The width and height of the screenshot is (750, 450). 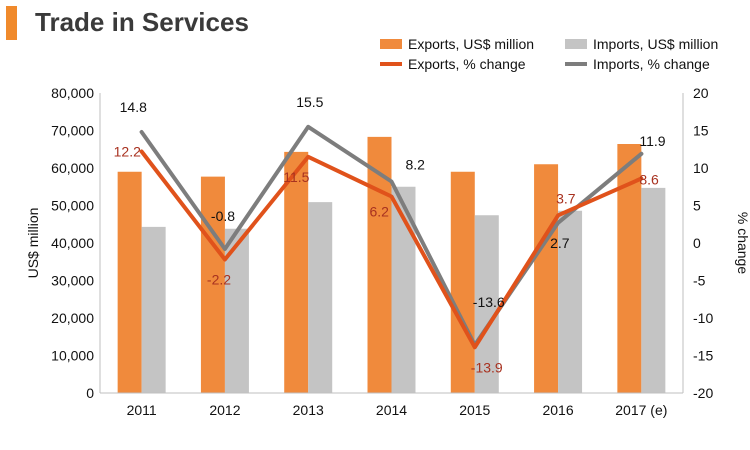 What do you see at coordinates (703, 356) in the screenshot?
I see `y2-tick-label: -15` at bounding box center [703, 356].